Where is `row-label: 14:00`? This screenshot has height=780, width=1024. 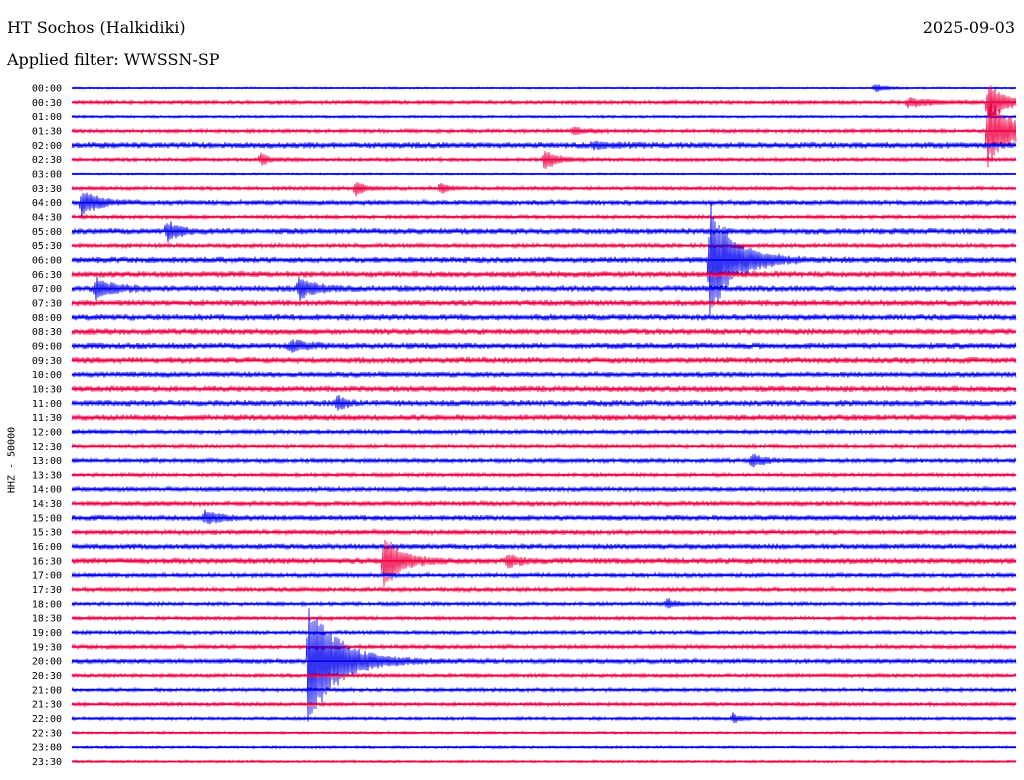 row-label: 14:00 is located at coordinates (47, 490).